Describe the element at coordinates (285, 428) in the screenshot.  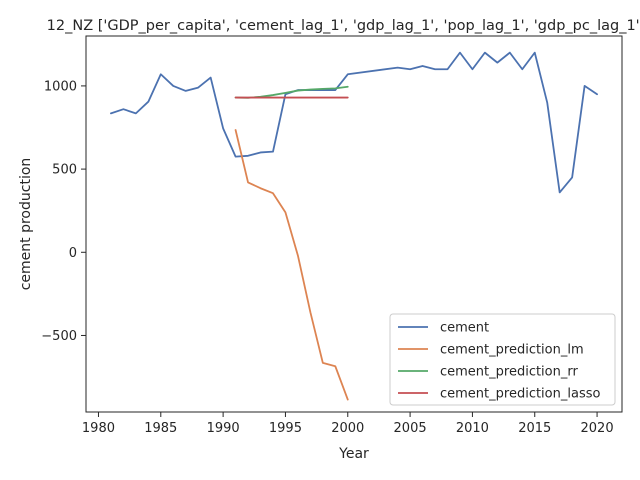
I see `x-tick-label: 1995` at that location.